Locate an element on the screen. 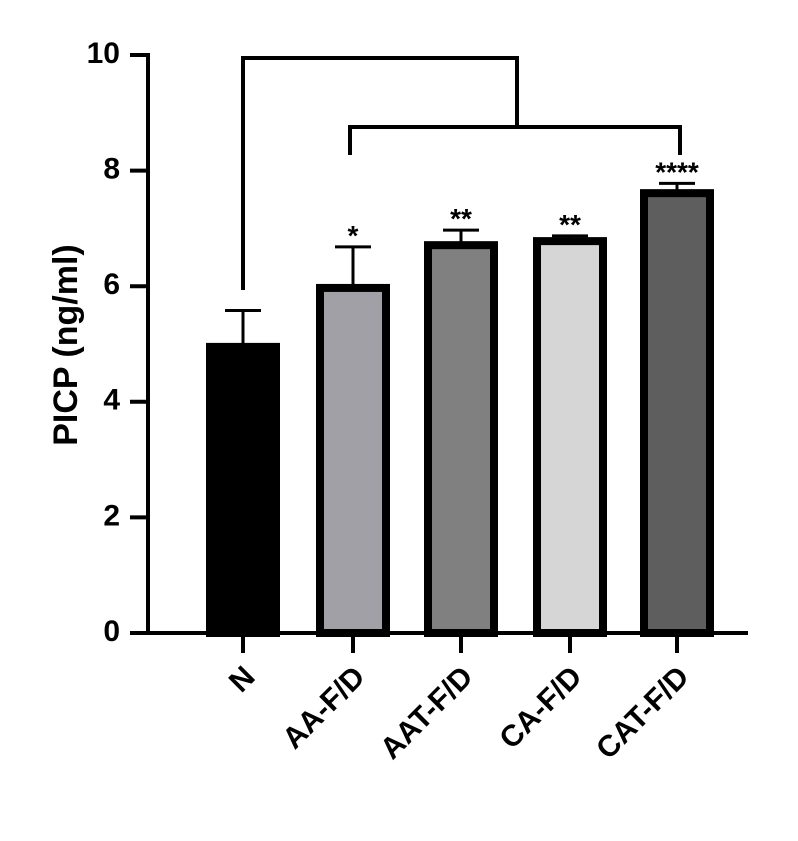  x-tick-label: CA-F/D is located at coordinates (540, 707).